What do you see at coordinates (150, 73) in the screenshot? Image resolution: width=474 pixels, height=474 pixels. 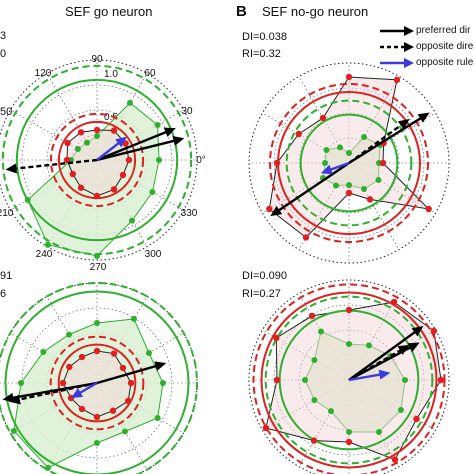 I see `angle-label-60: 60` at bounding box center [150, 73].